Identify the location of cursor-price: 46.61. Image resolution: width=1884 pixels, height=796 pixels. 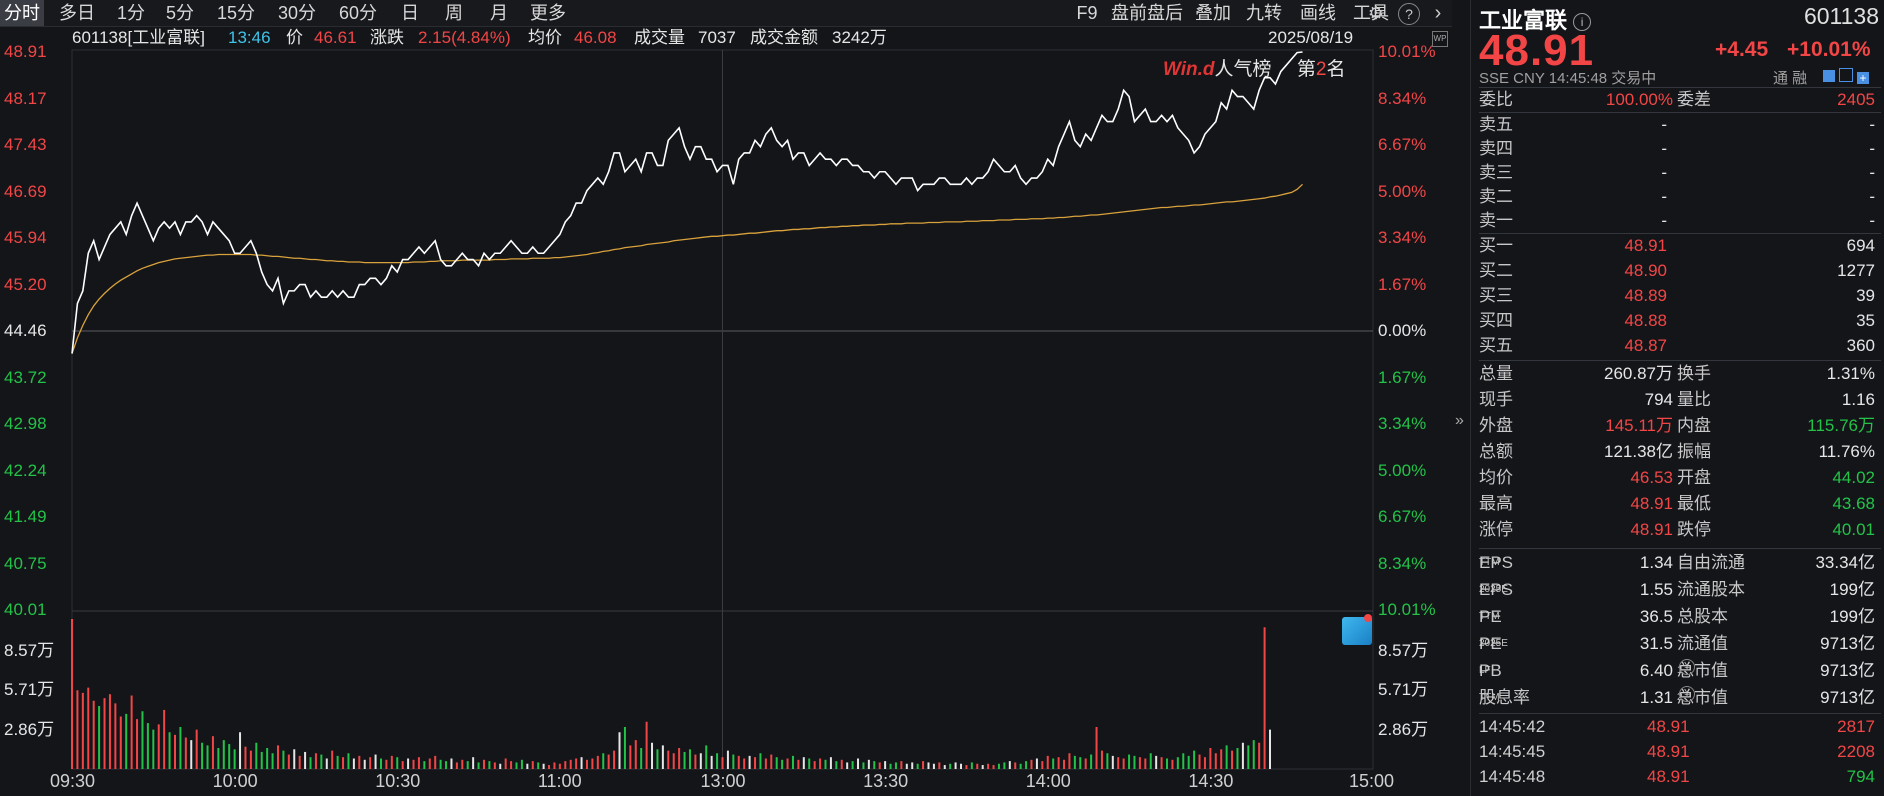
(335, 37).